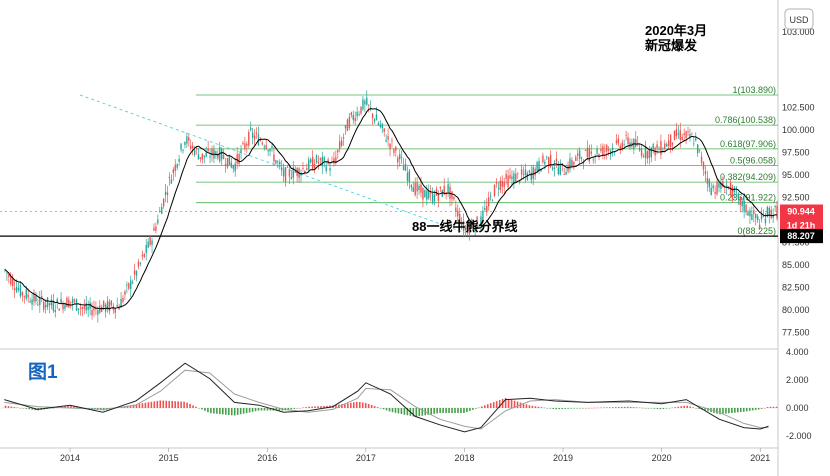  What do you see at coordinates (753, 160) in the screenshot?
I see `fib-level-label: 0.5(96.058)` at bounding box center [753, 160].